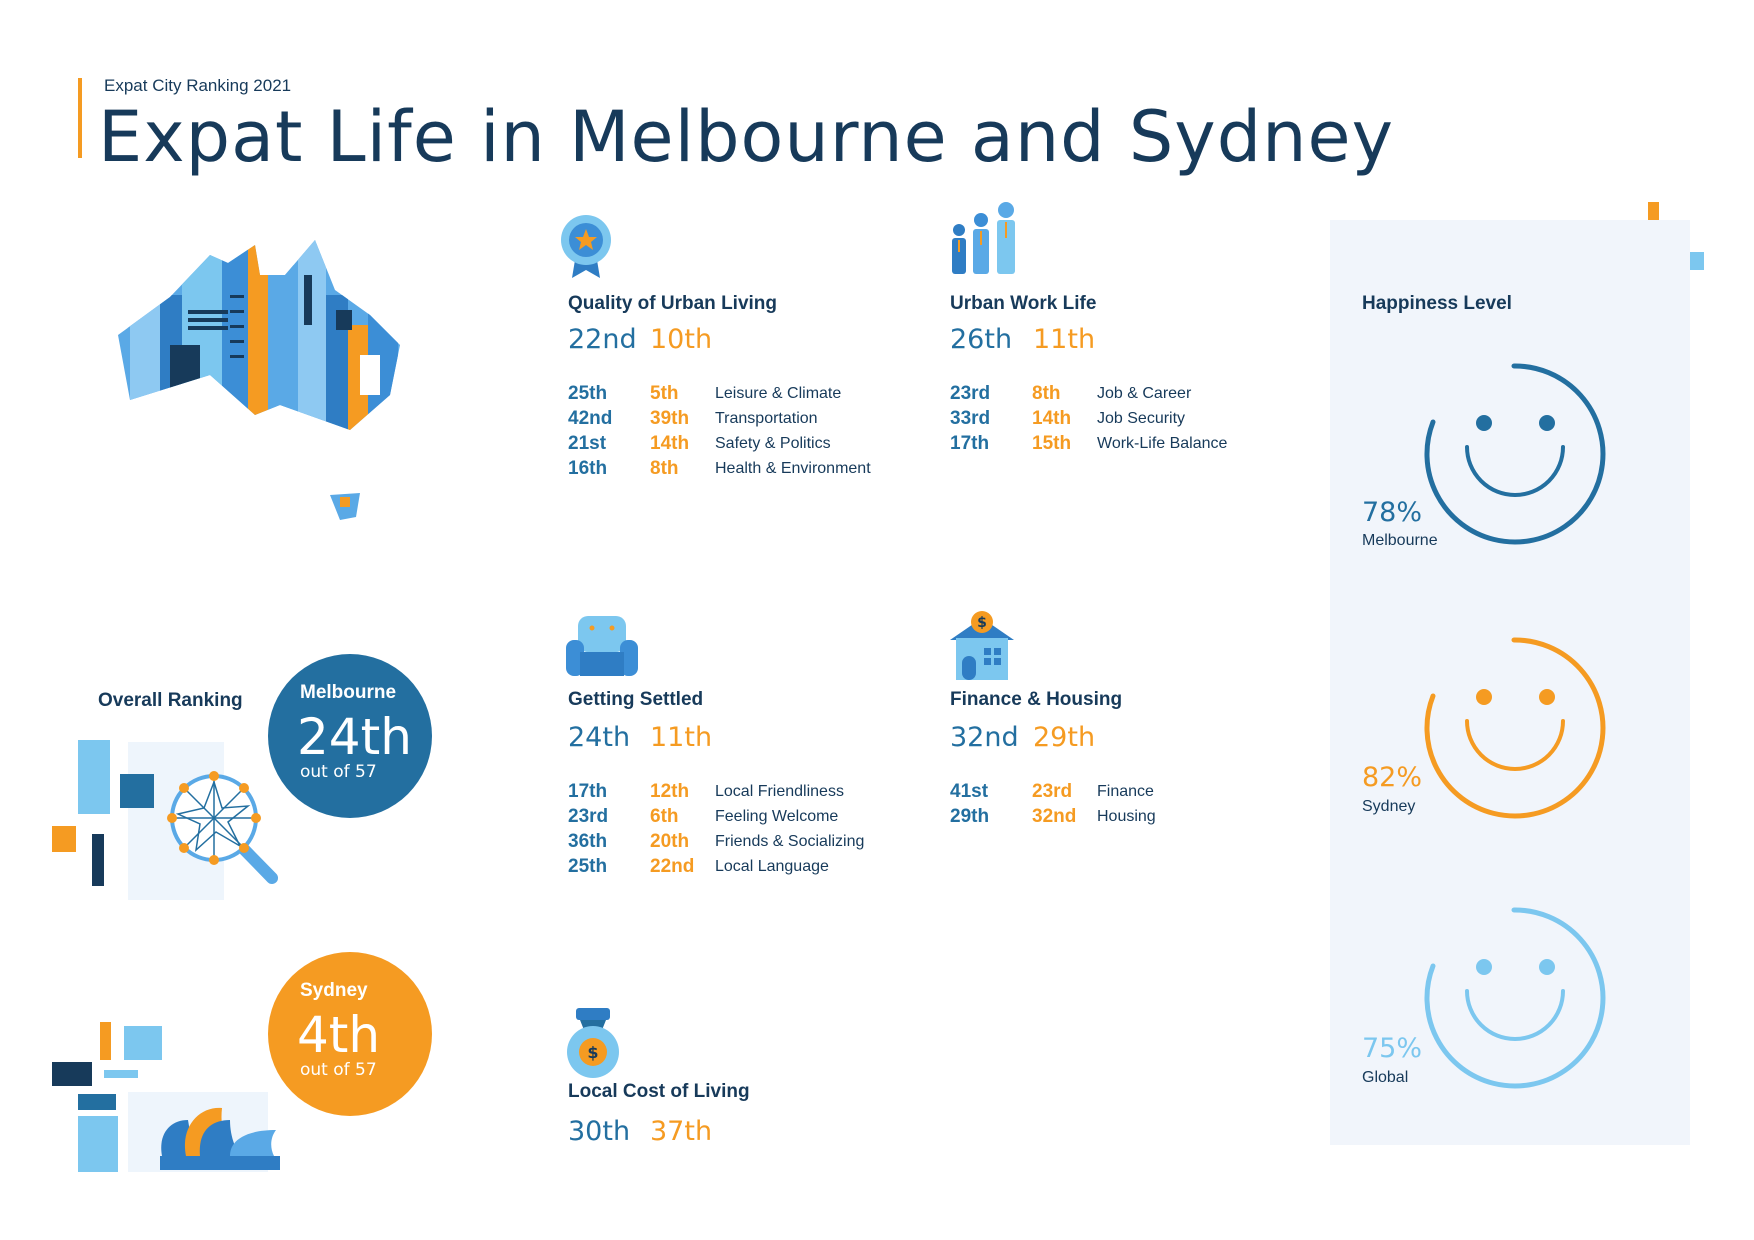 The width and height of the screenshot is (1754, 1240). What do you see at coordinates (1023, 303) in the screenshot?
I see `work-category-title: Urban Work Life` at bounding box center [1023, 303].